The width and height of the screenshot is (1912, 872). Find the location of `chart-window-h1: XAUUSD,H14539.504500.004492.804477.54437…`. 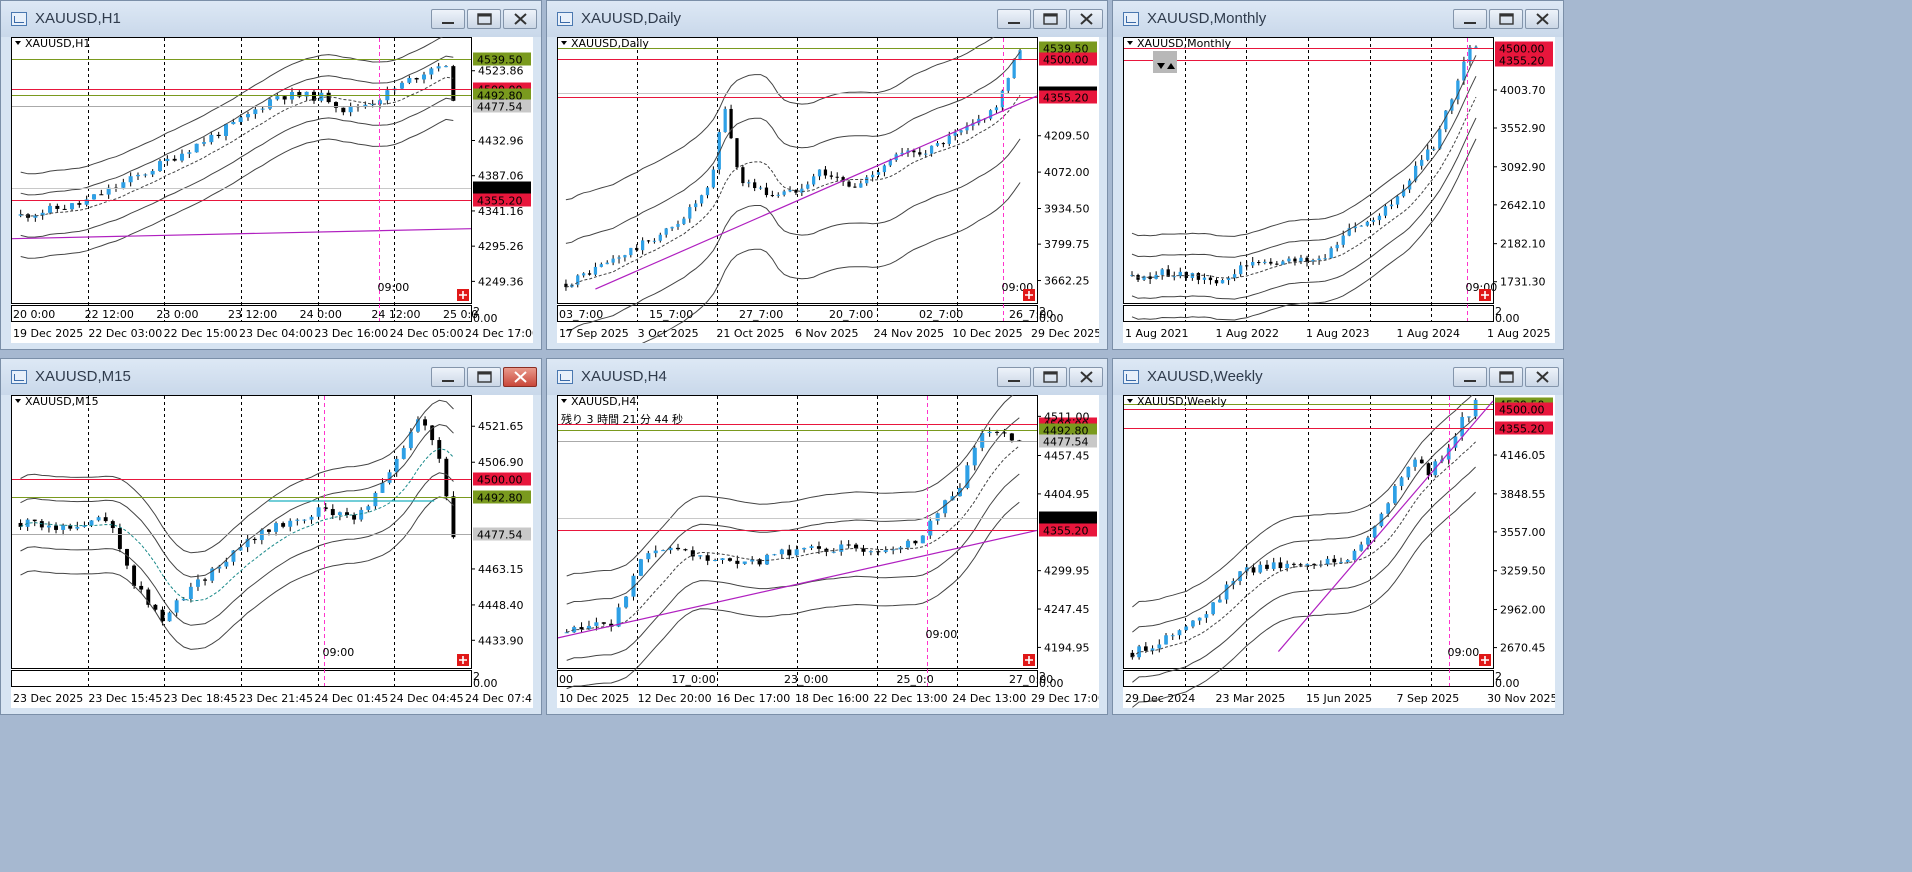

chart-window-h1: XAUUSD,H14539.504500.004492.804477.54437… is located at coordinates (271, 175).